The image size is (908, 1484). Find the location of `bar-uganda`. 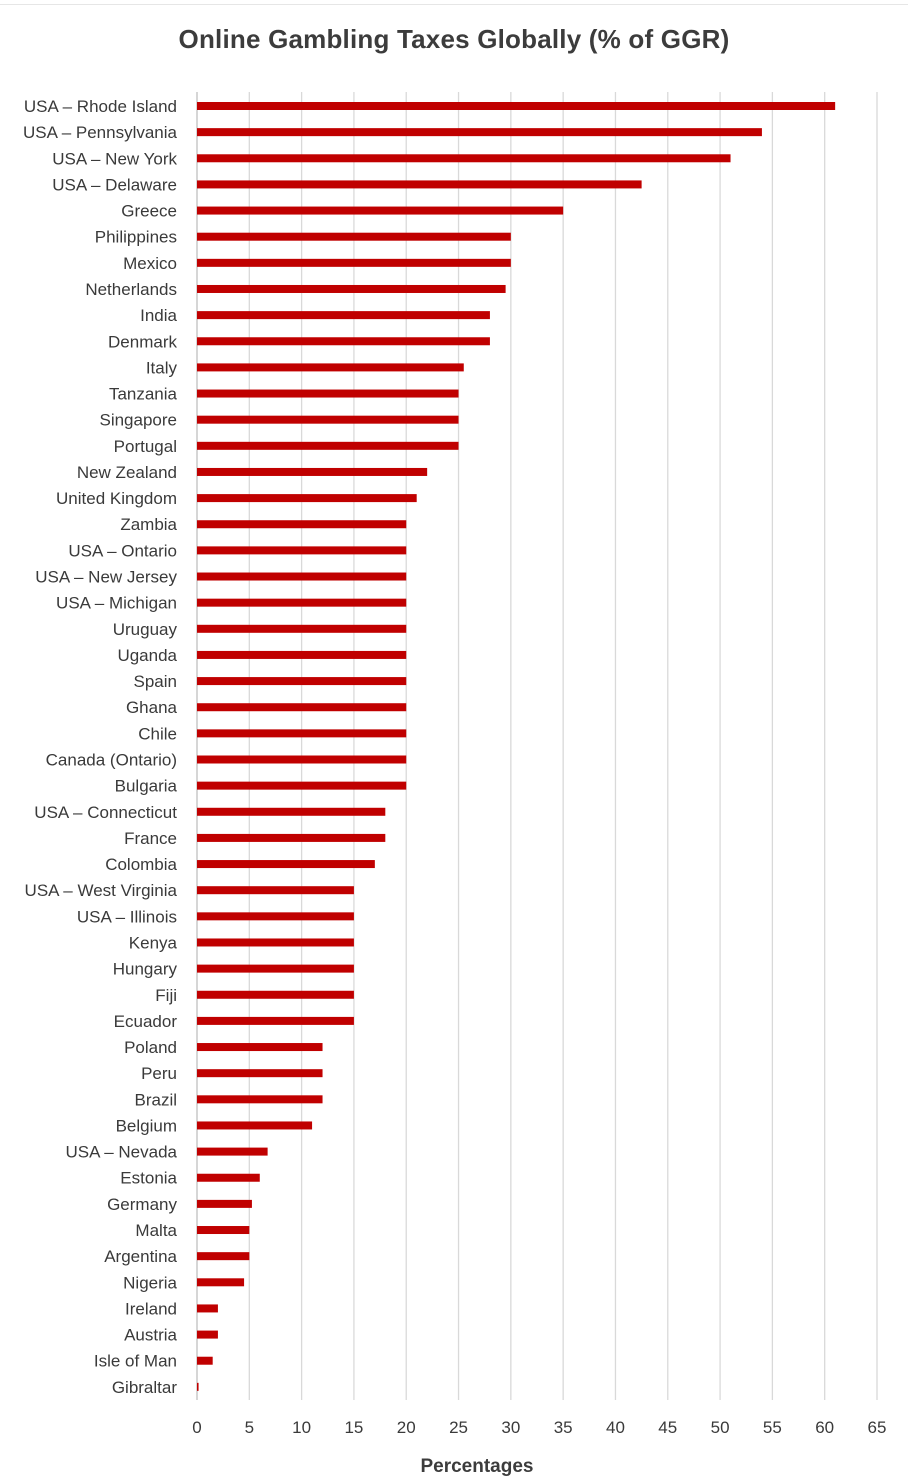

bar-uganda is located at coordinates (302, 654).